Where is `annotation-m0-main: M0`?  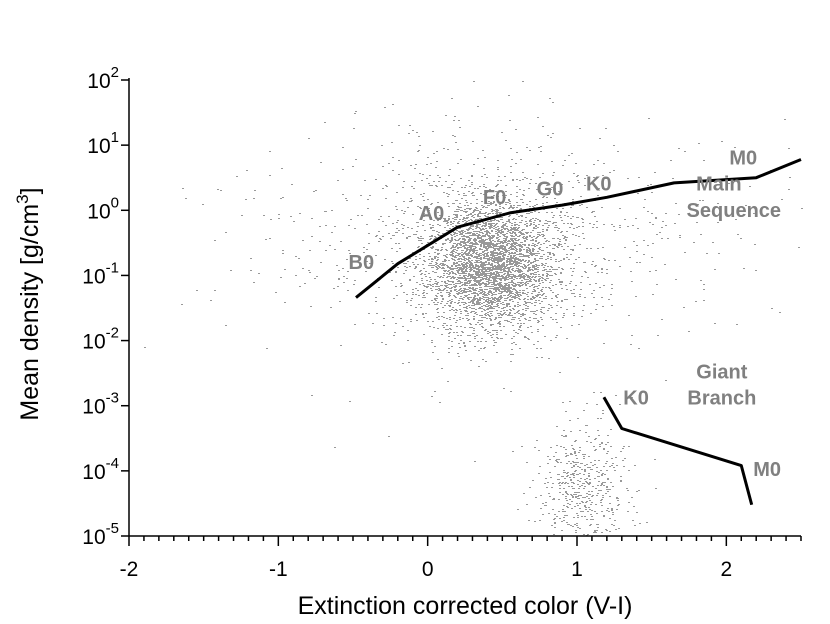
annotation-m0-main: M0 is located at coordinates (743, 159).